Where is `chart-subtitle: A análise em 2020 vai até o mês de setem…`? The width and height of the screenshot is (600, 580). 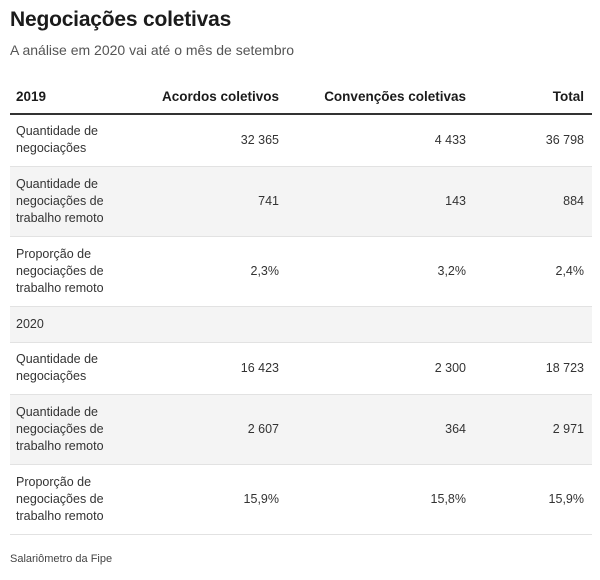
chart-subtitle: A análise em 2020 vai até o mês de setem… is located at coordinates (152, 50).